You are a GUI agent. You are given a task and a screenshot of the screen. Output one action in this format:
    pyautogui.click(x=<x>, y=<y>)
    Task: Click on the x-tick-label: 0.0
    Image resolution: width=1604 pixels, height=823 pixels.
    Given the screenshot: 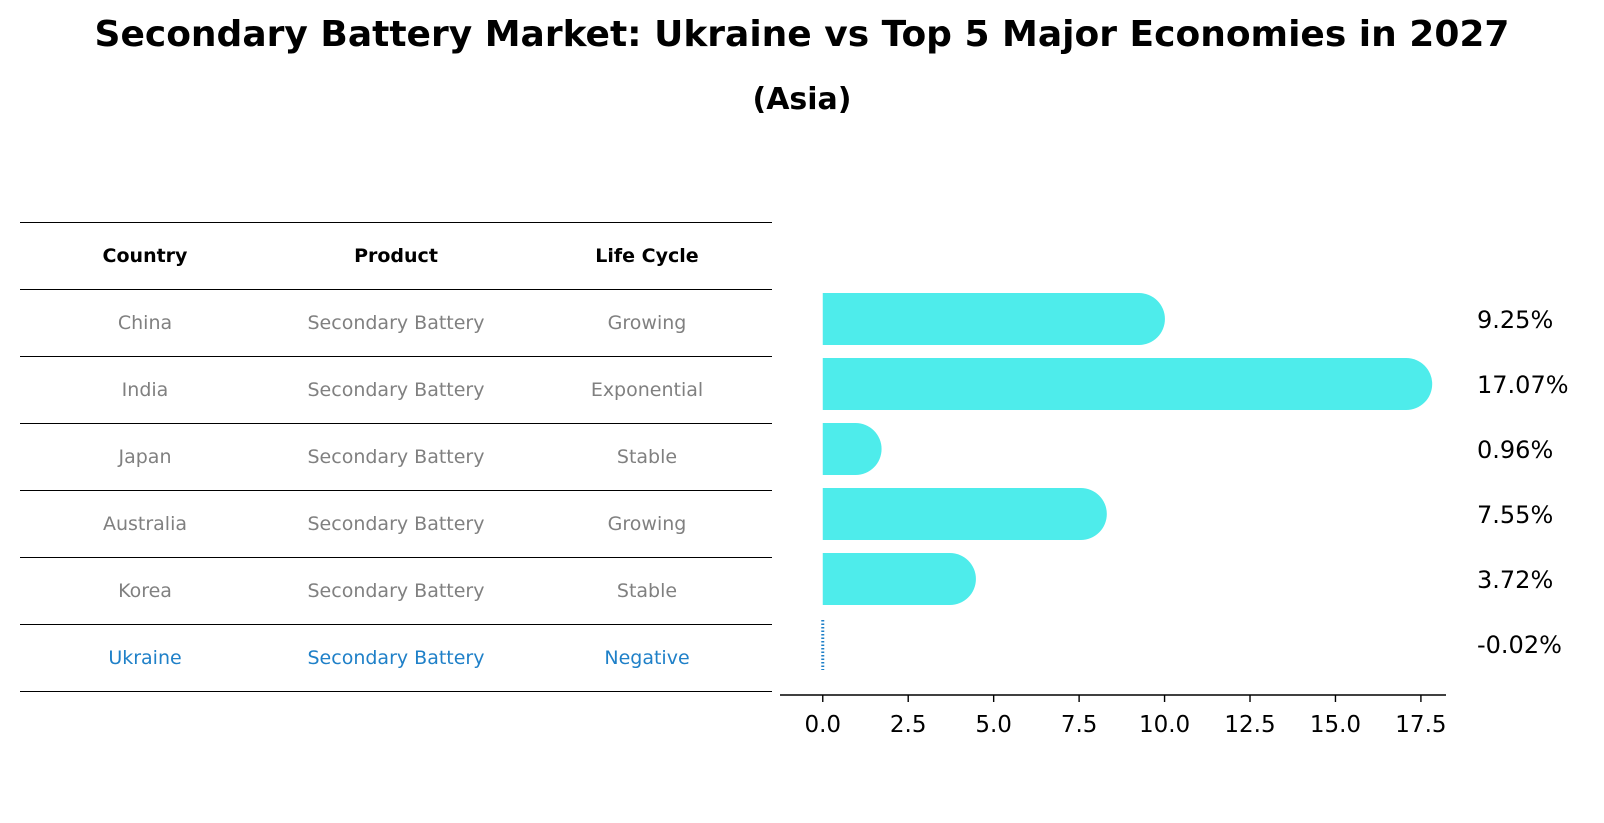 What is the action you would take?
    pyautogui.click(x=822, y=725)
    